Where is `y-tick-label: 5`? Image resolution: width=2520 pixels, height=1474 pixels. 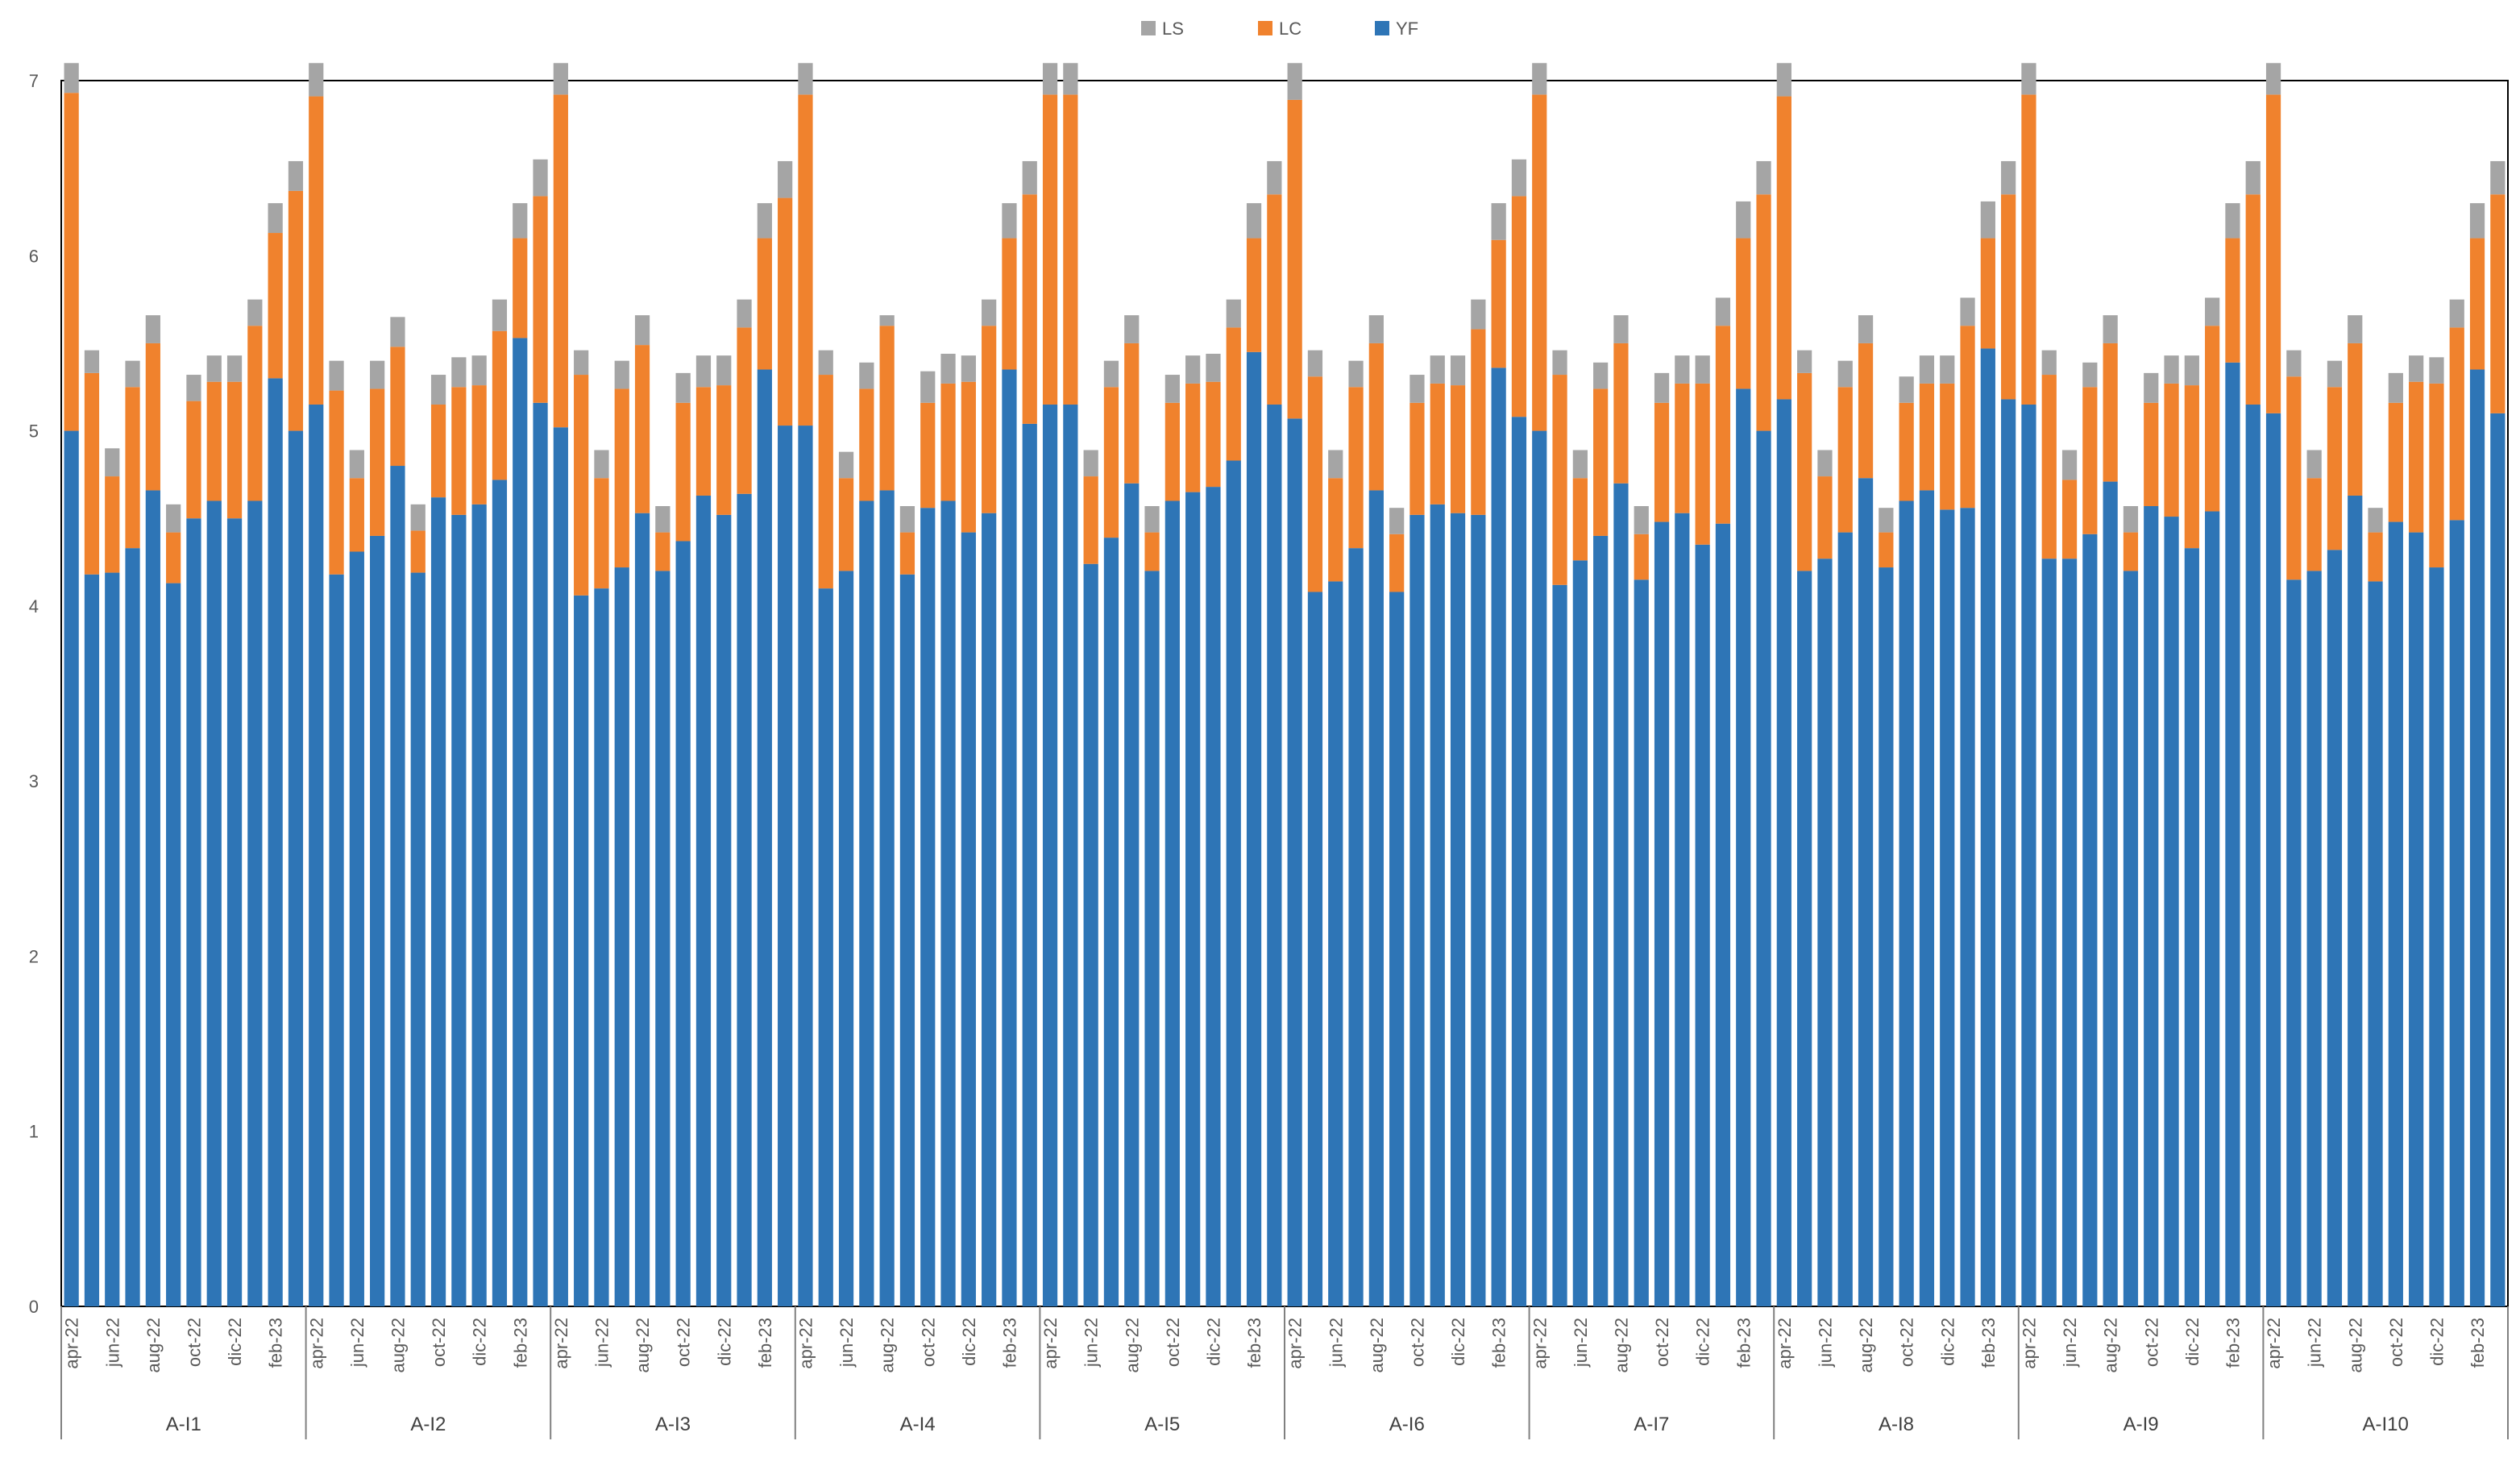 y-tick-label: 5 is located at coordinates (34, 432).